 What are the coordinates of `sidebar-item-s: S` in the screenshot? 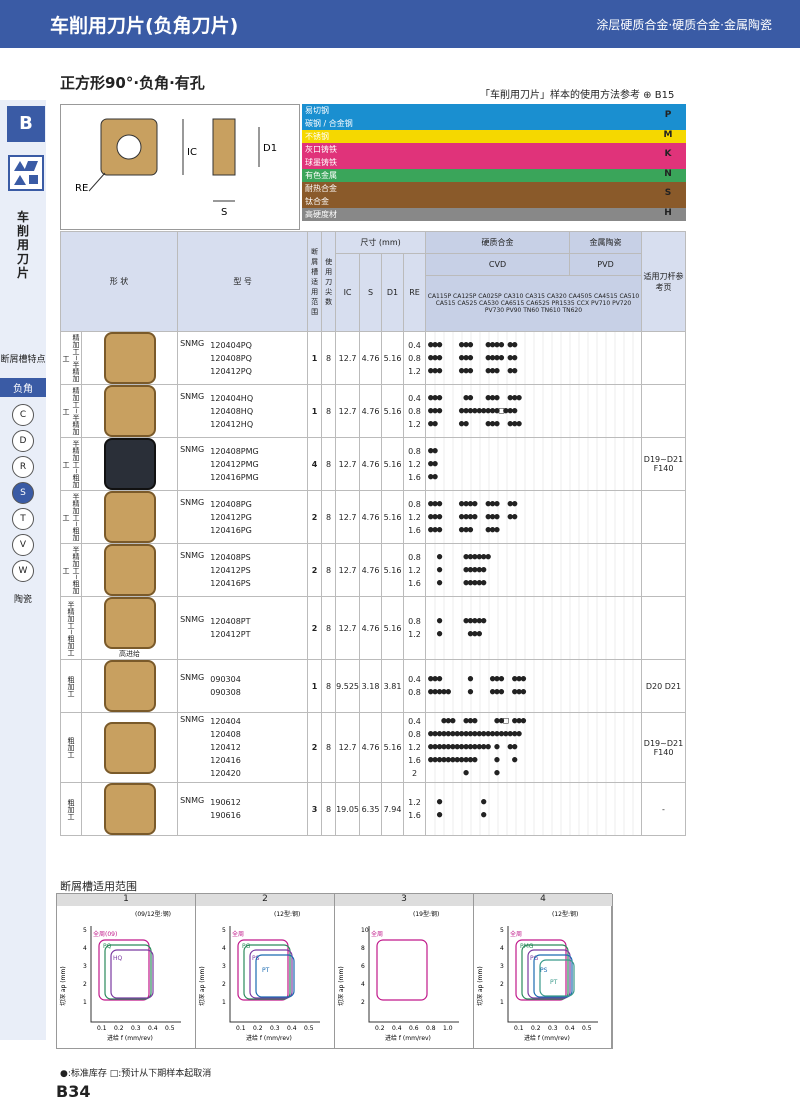 It's located at (23, 493).